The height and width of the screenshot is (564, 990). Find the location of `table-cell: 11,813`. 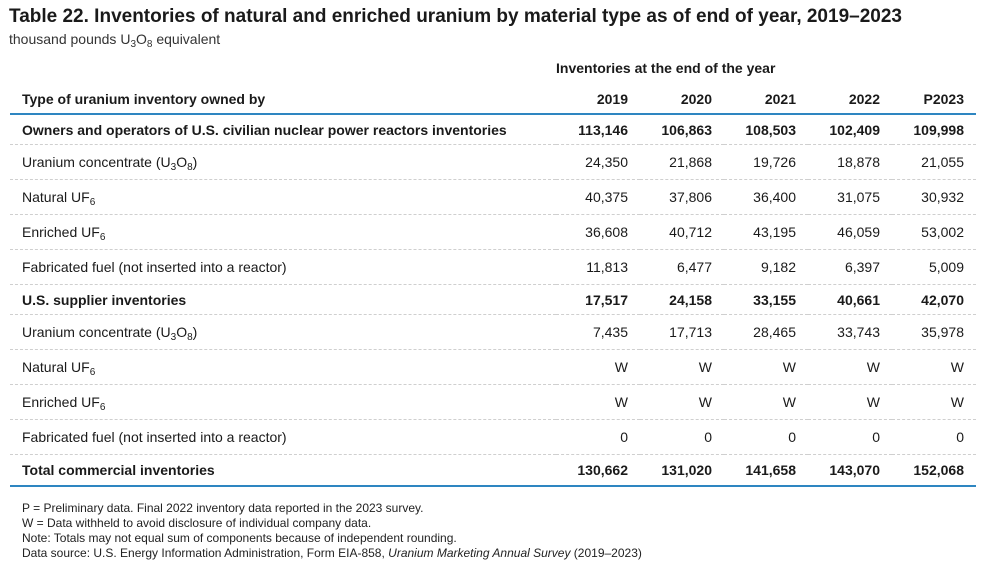

table-cell: 11,813 is located at coordinates (598, 267).